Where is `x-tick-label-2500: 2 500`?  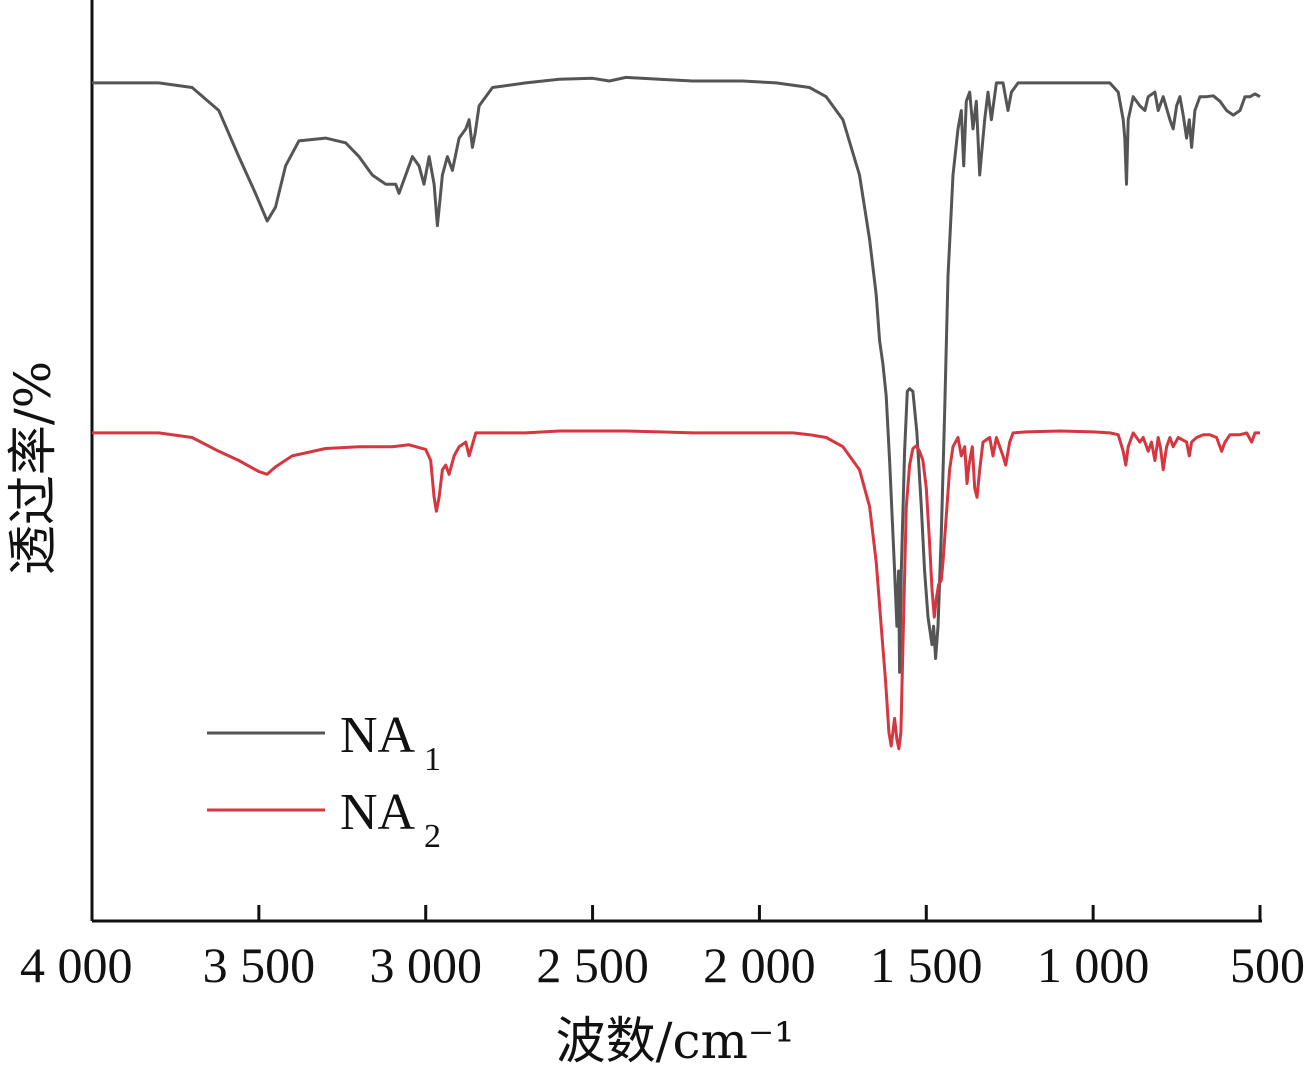
x-tick-label-2500: 2 500 is located at coordinates (592, 965).